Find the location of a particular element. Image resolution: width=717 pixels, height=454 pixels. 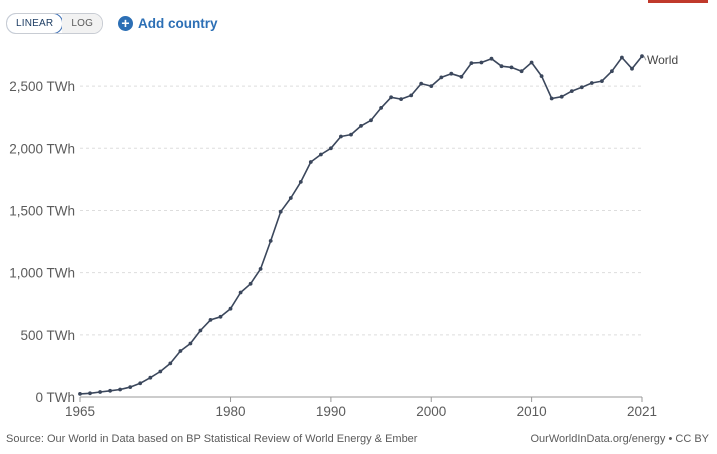

x-tick-label: 2000 is located at coordinates (431, 411).